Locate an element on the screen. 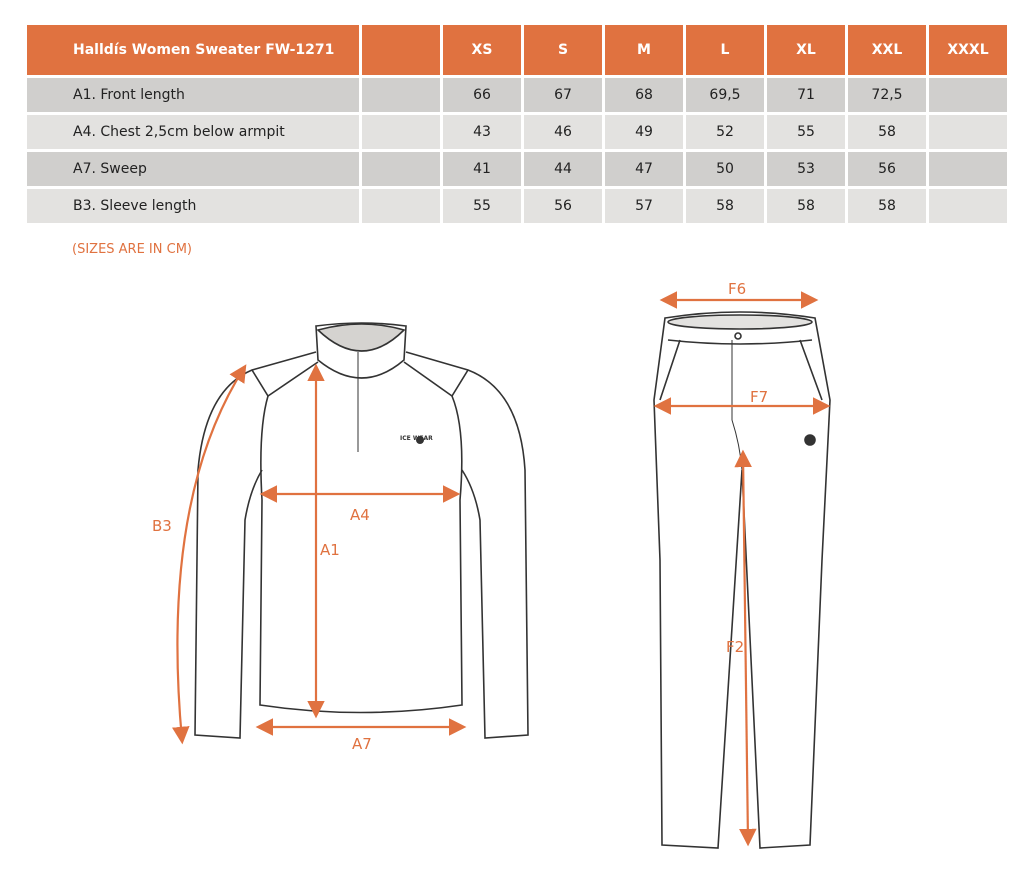 The height and width of the screenshot is (889, 1035). size-header: S is located at coordinates (563, 50).